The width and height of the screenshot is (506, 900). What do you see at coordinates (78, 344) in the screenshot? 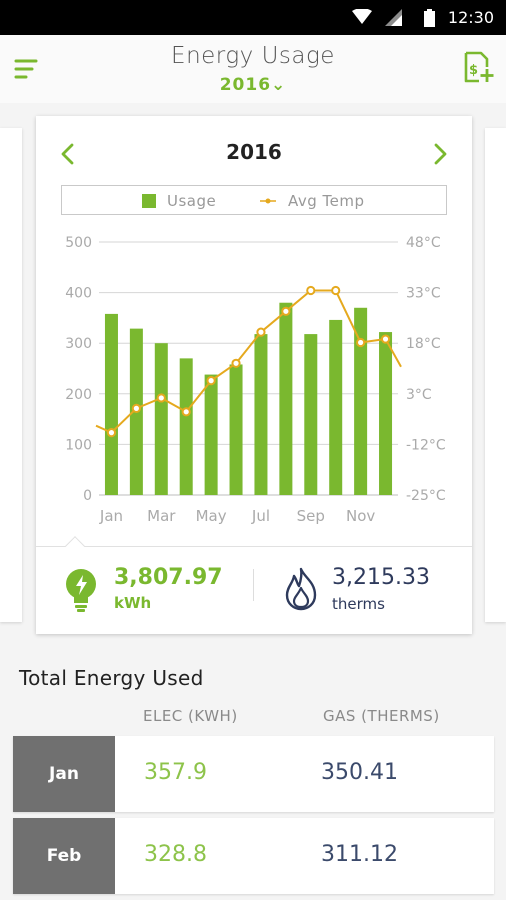
I see `y-tick-label-left: 300` at bounding box center [78, 344].